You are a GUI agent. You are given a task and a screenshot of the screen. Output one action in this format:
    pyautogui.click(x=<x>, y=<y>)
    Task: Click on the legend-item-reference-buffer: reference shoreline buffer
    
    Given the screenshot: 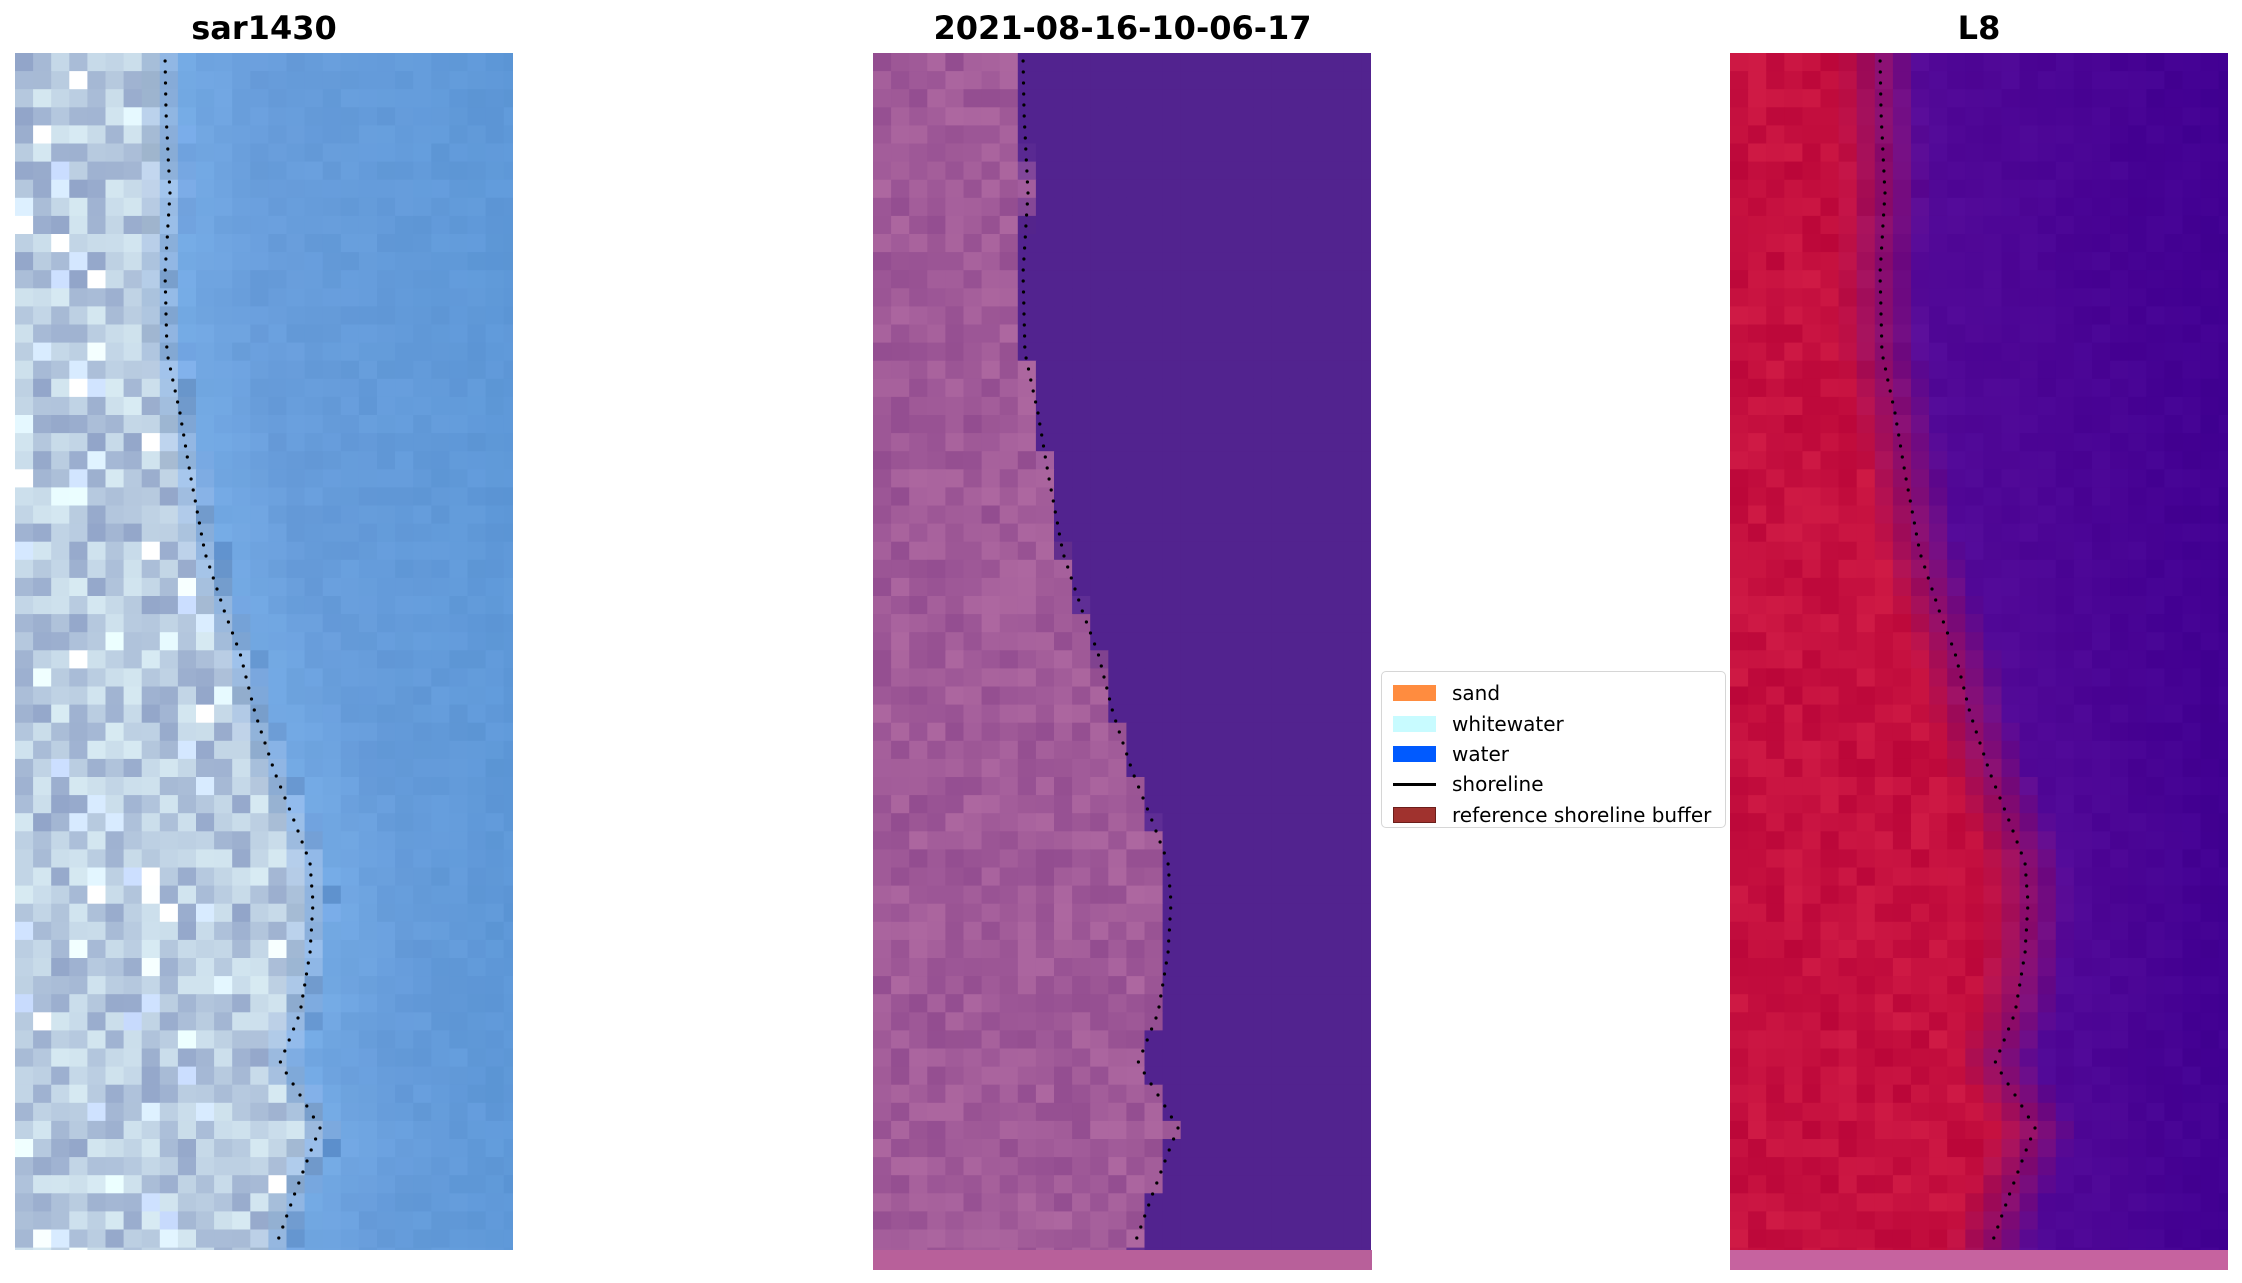 What is the action you would take?
    pyautogui.click(x=1556, y=815)
    